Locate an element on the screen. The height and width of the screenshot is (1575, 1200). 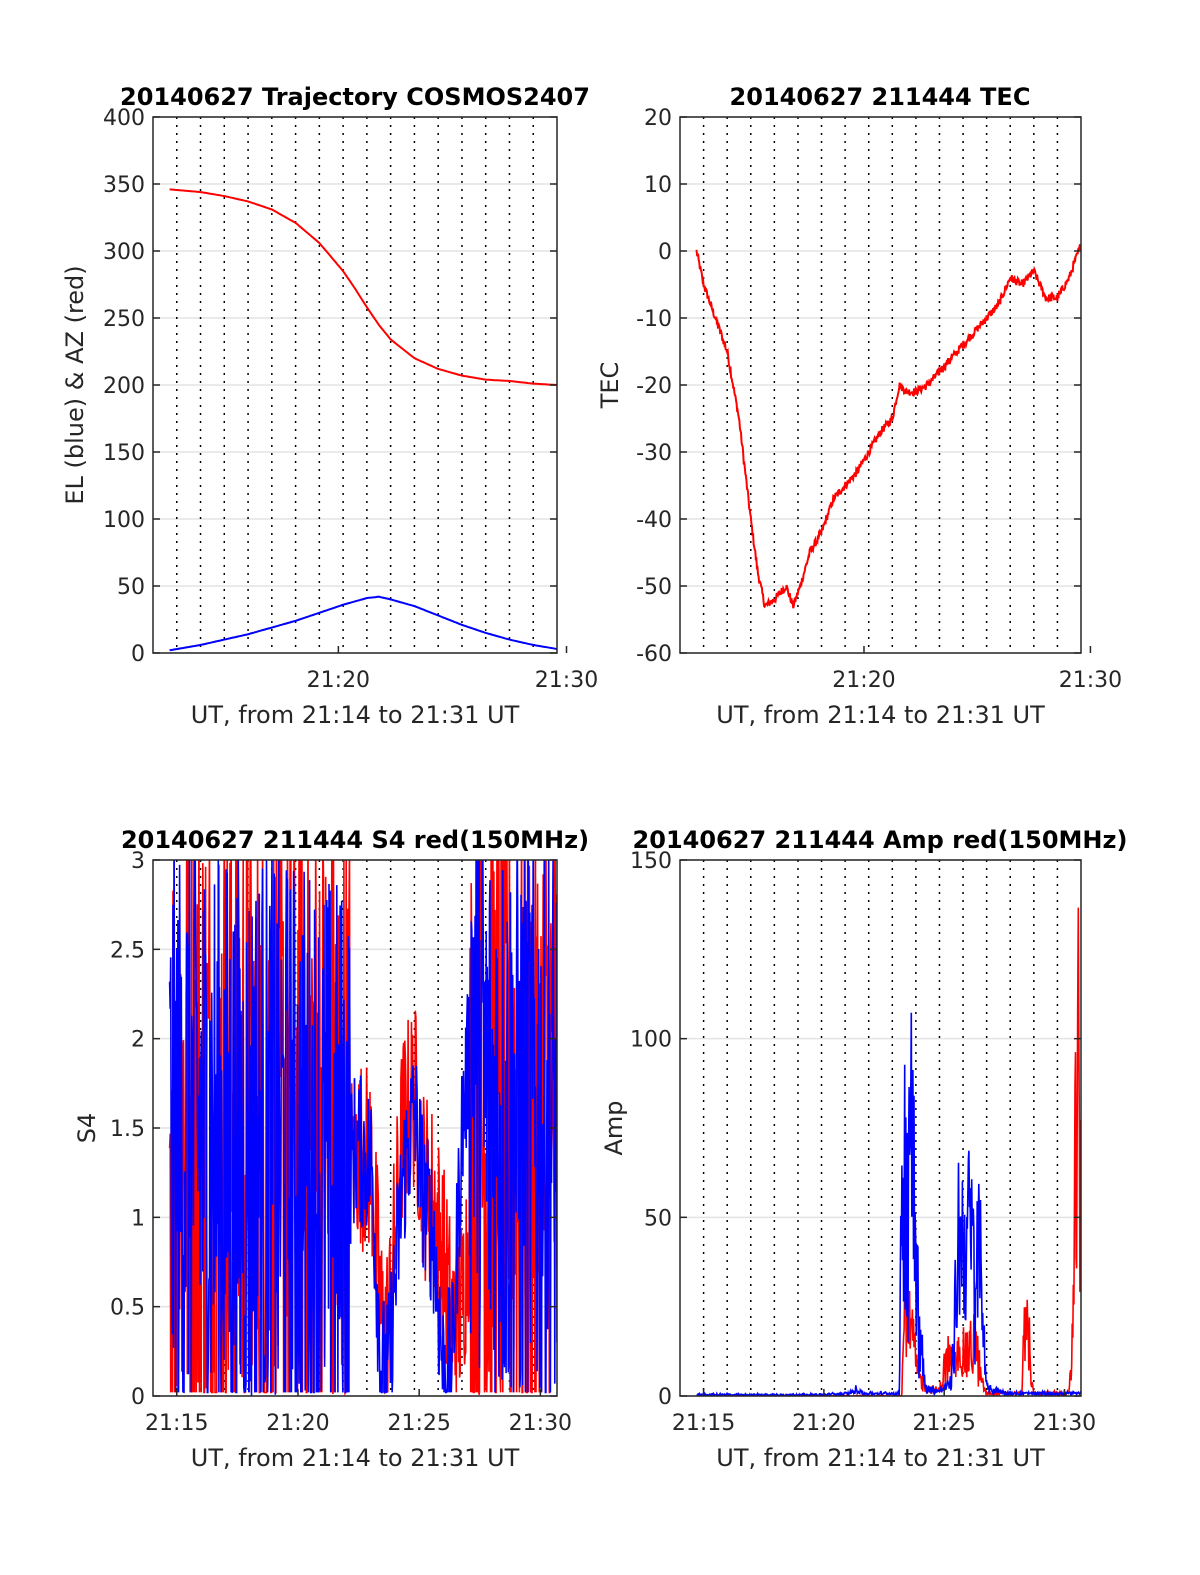
y-tick-label: 350 is located at coordinates (124, 185).